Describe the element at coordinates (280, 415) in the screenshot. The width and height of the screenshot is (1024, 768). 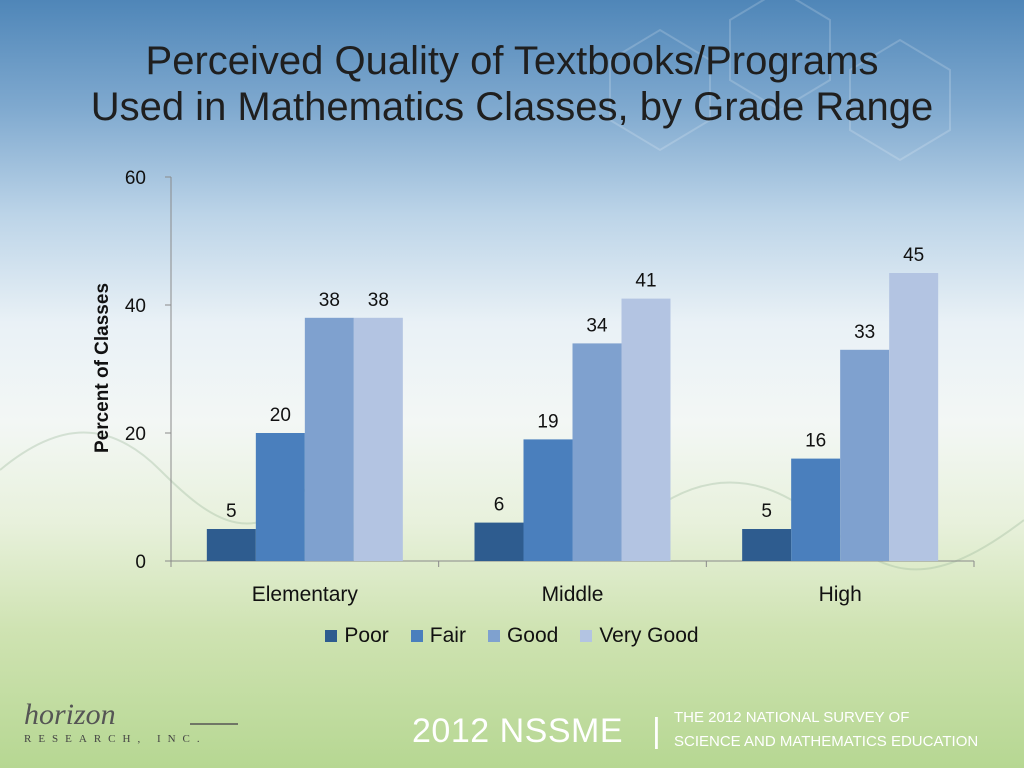
I see `data-label: 20` at that location.